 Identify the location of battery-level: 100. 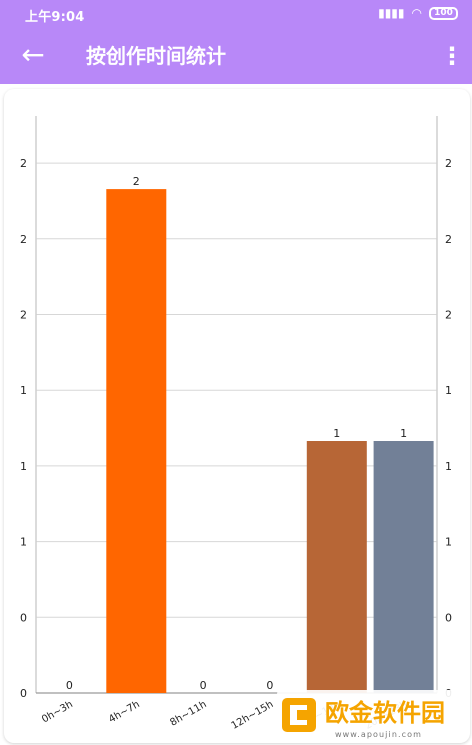
(443, 12).